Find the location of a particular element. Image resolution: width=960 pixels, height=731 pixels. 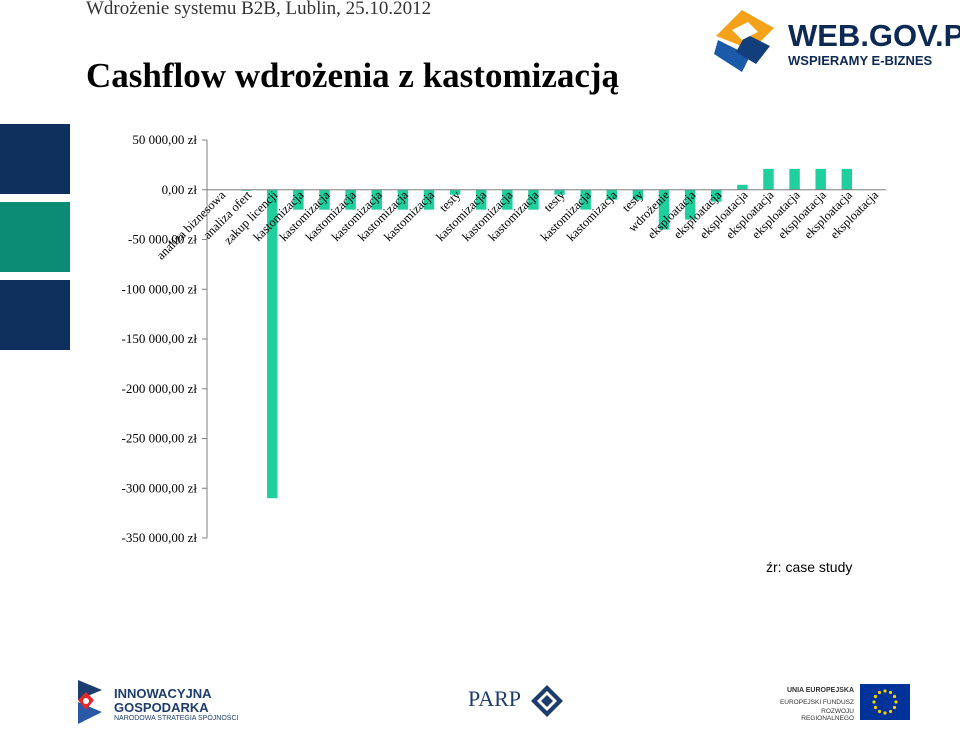

y-tick-label: -200 000,00 zł is located at coordinates (160, 388).